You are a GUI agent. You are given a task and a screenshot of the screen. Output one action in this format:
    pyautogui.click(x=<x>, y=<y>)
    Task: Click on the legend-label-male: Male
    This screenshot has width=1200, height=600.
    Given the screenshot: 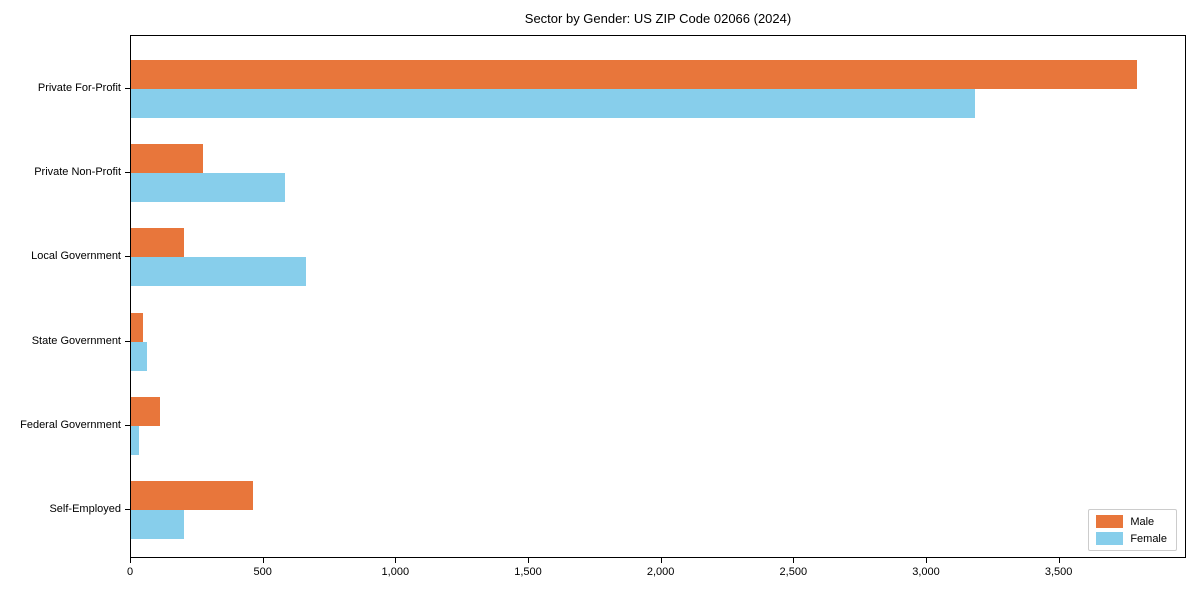 What is the action you would take?
    pyautogui.click(x=1142, y=521)
    